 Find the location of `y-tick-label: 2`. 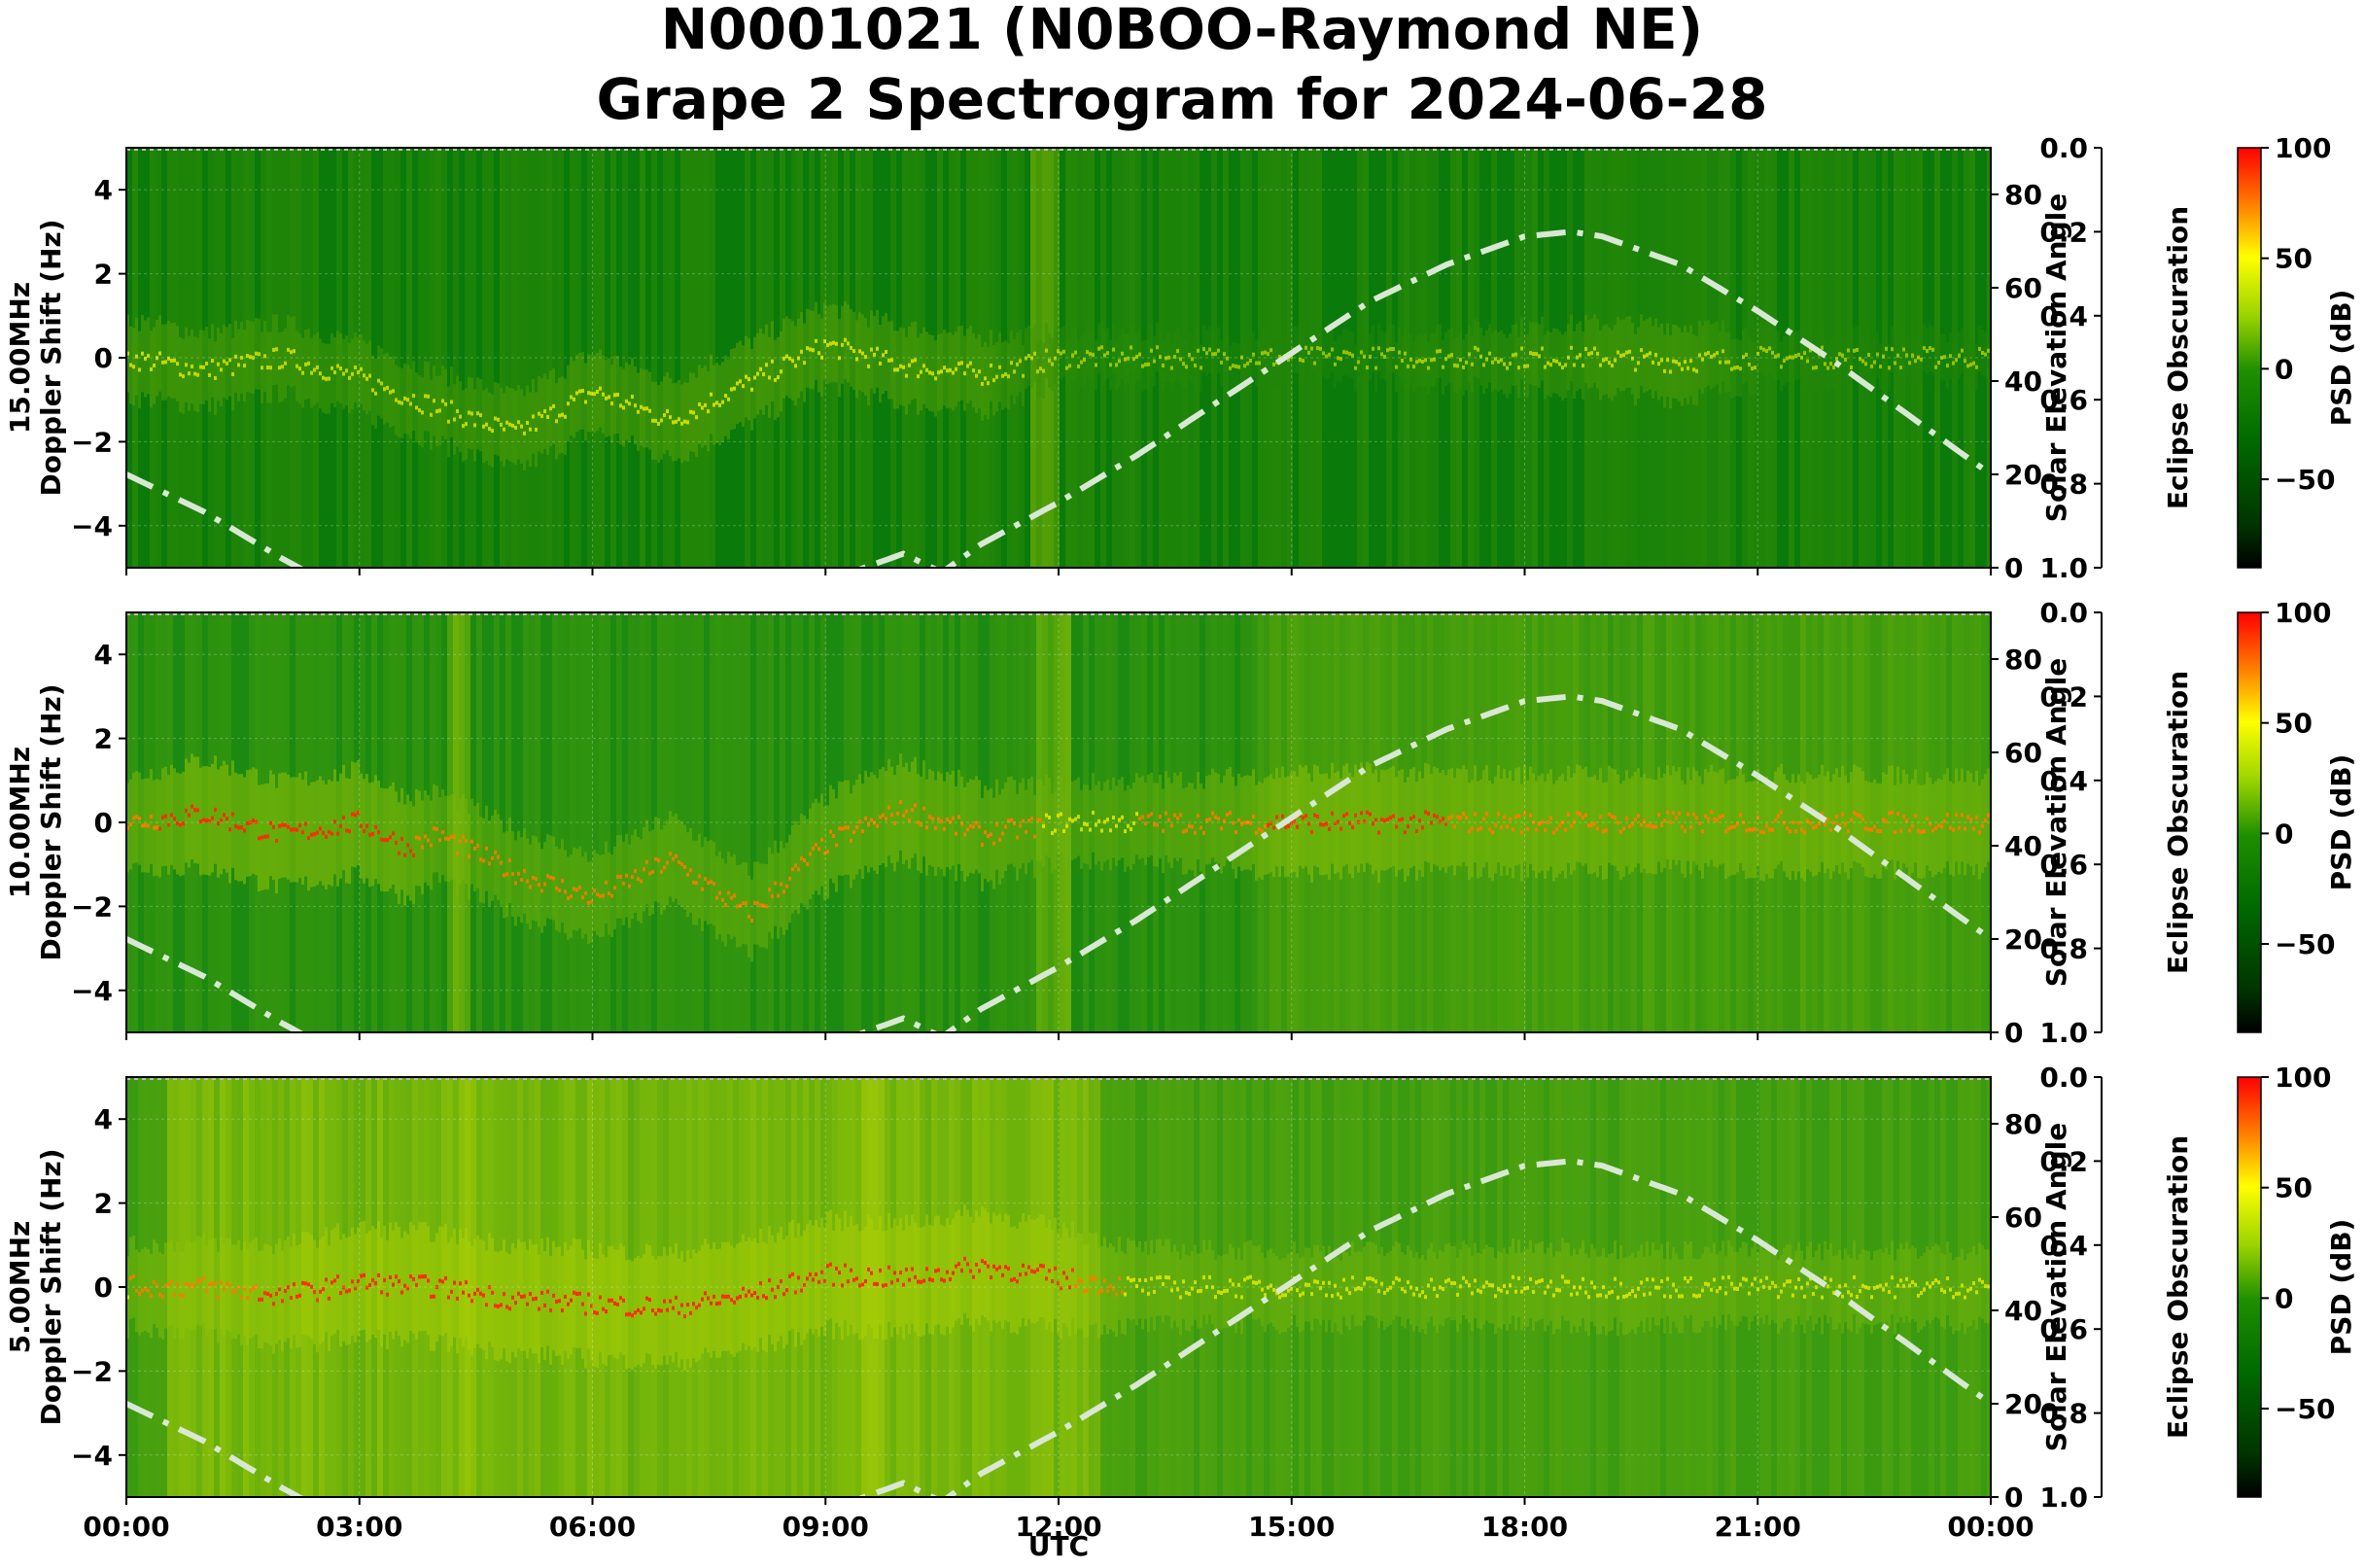

y-tick-label: 2 is located at coordinates (103, 1204).